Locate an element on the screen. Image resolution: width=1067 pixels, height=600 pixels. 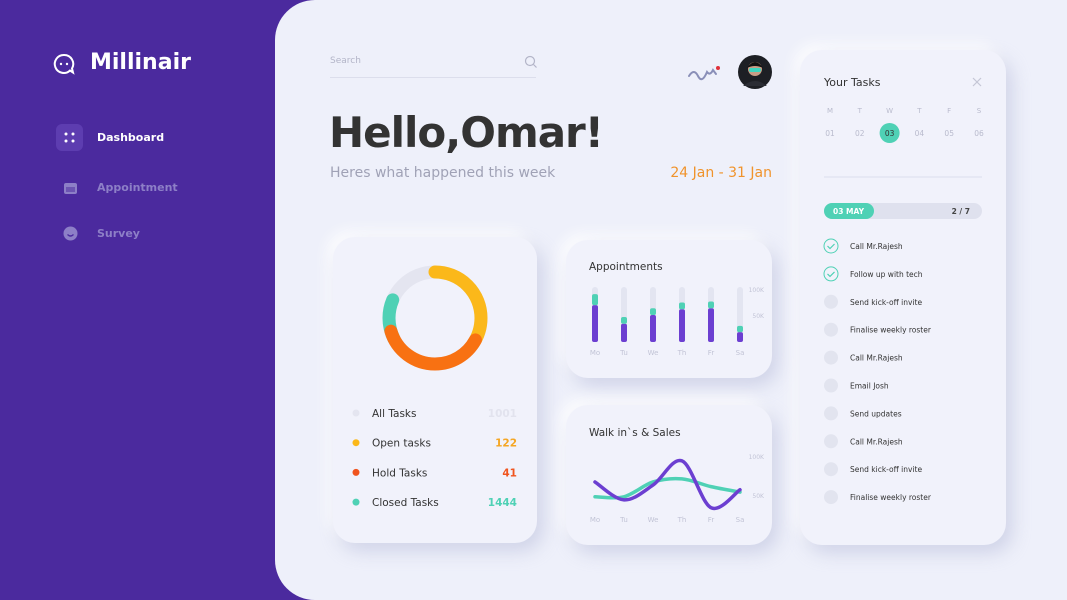
date: 06 is located at coordinates (979, 133).